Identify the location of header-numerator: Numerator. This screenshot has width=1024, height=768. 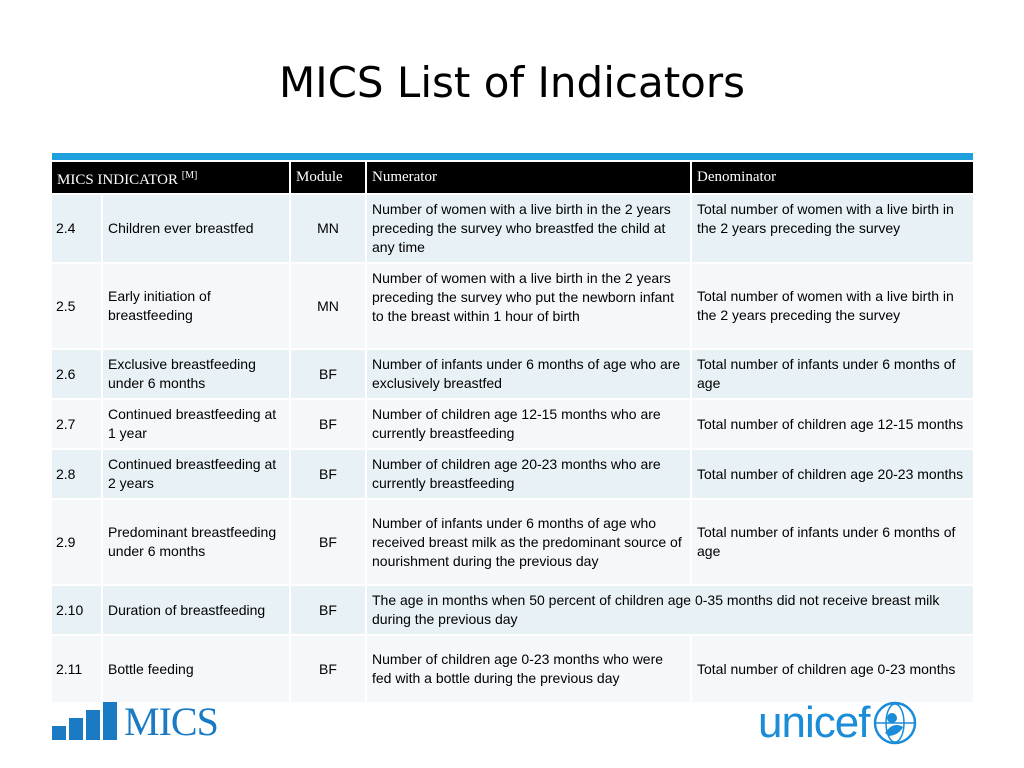
(529, 178).